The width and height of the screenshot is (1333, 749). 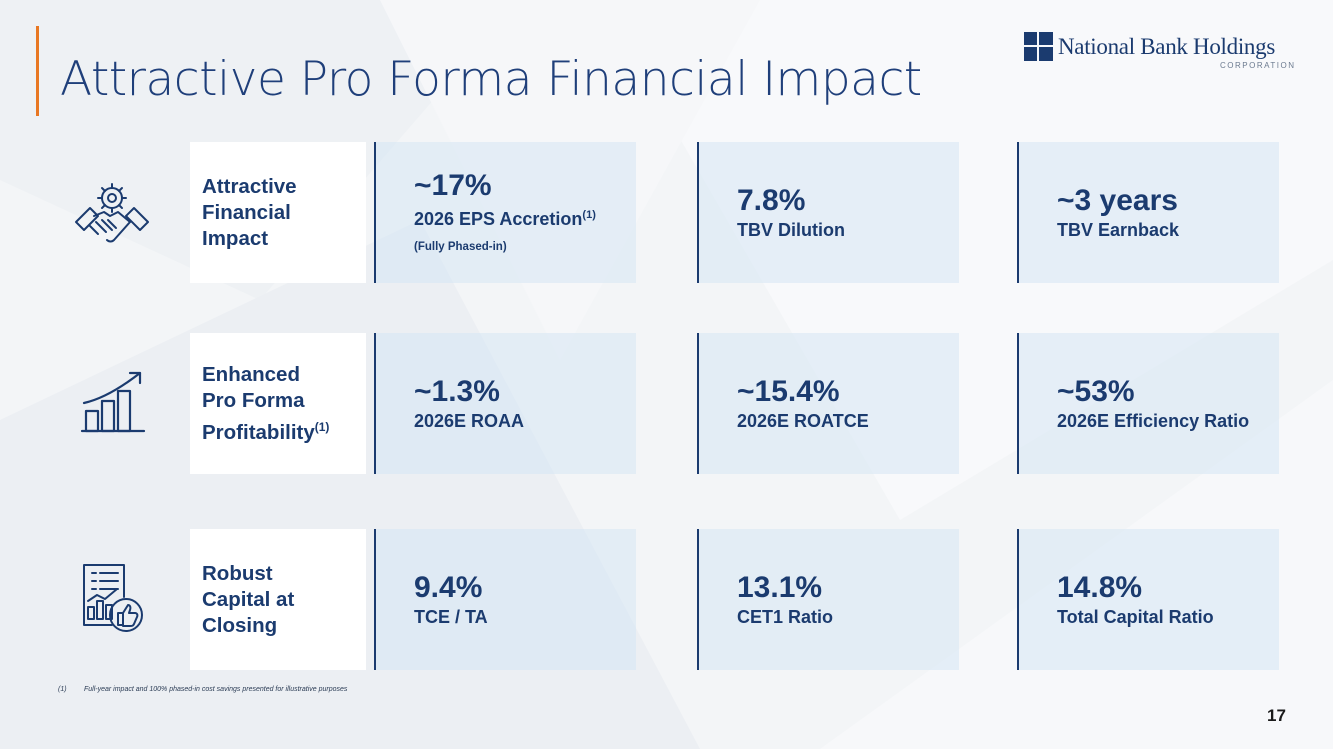 I want to click on row-label: Attractive Financial Impact, so click(x=278, y=212).